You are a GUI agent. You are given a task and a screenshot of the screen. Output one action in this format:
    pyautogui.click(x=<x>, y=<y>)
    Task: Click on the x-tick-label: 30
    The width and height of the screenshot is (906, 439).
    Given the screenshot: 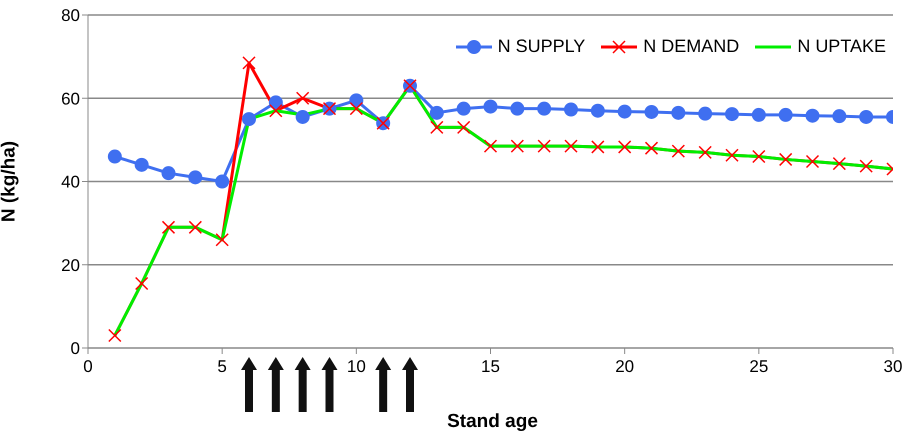 What is the action you would take?
    pyautogui.click(x=893, y=366)
    